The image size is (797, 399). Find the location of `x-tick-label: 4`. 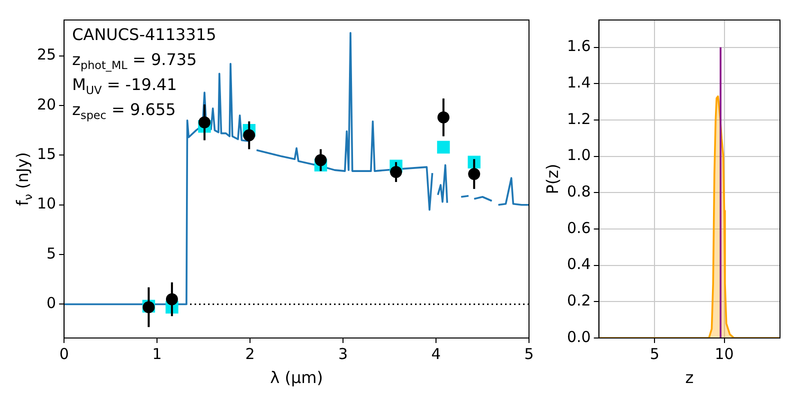

x-tick-label: 4 is located at coordinates (436, 353).